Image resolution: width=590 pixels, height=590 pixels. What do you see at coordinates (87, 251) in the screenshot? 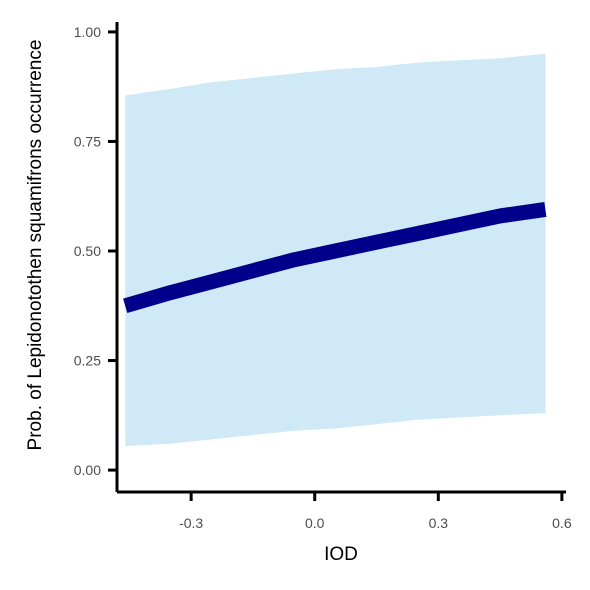
I see `y-tick-label: 0.50` at bounding box center [87, 251].